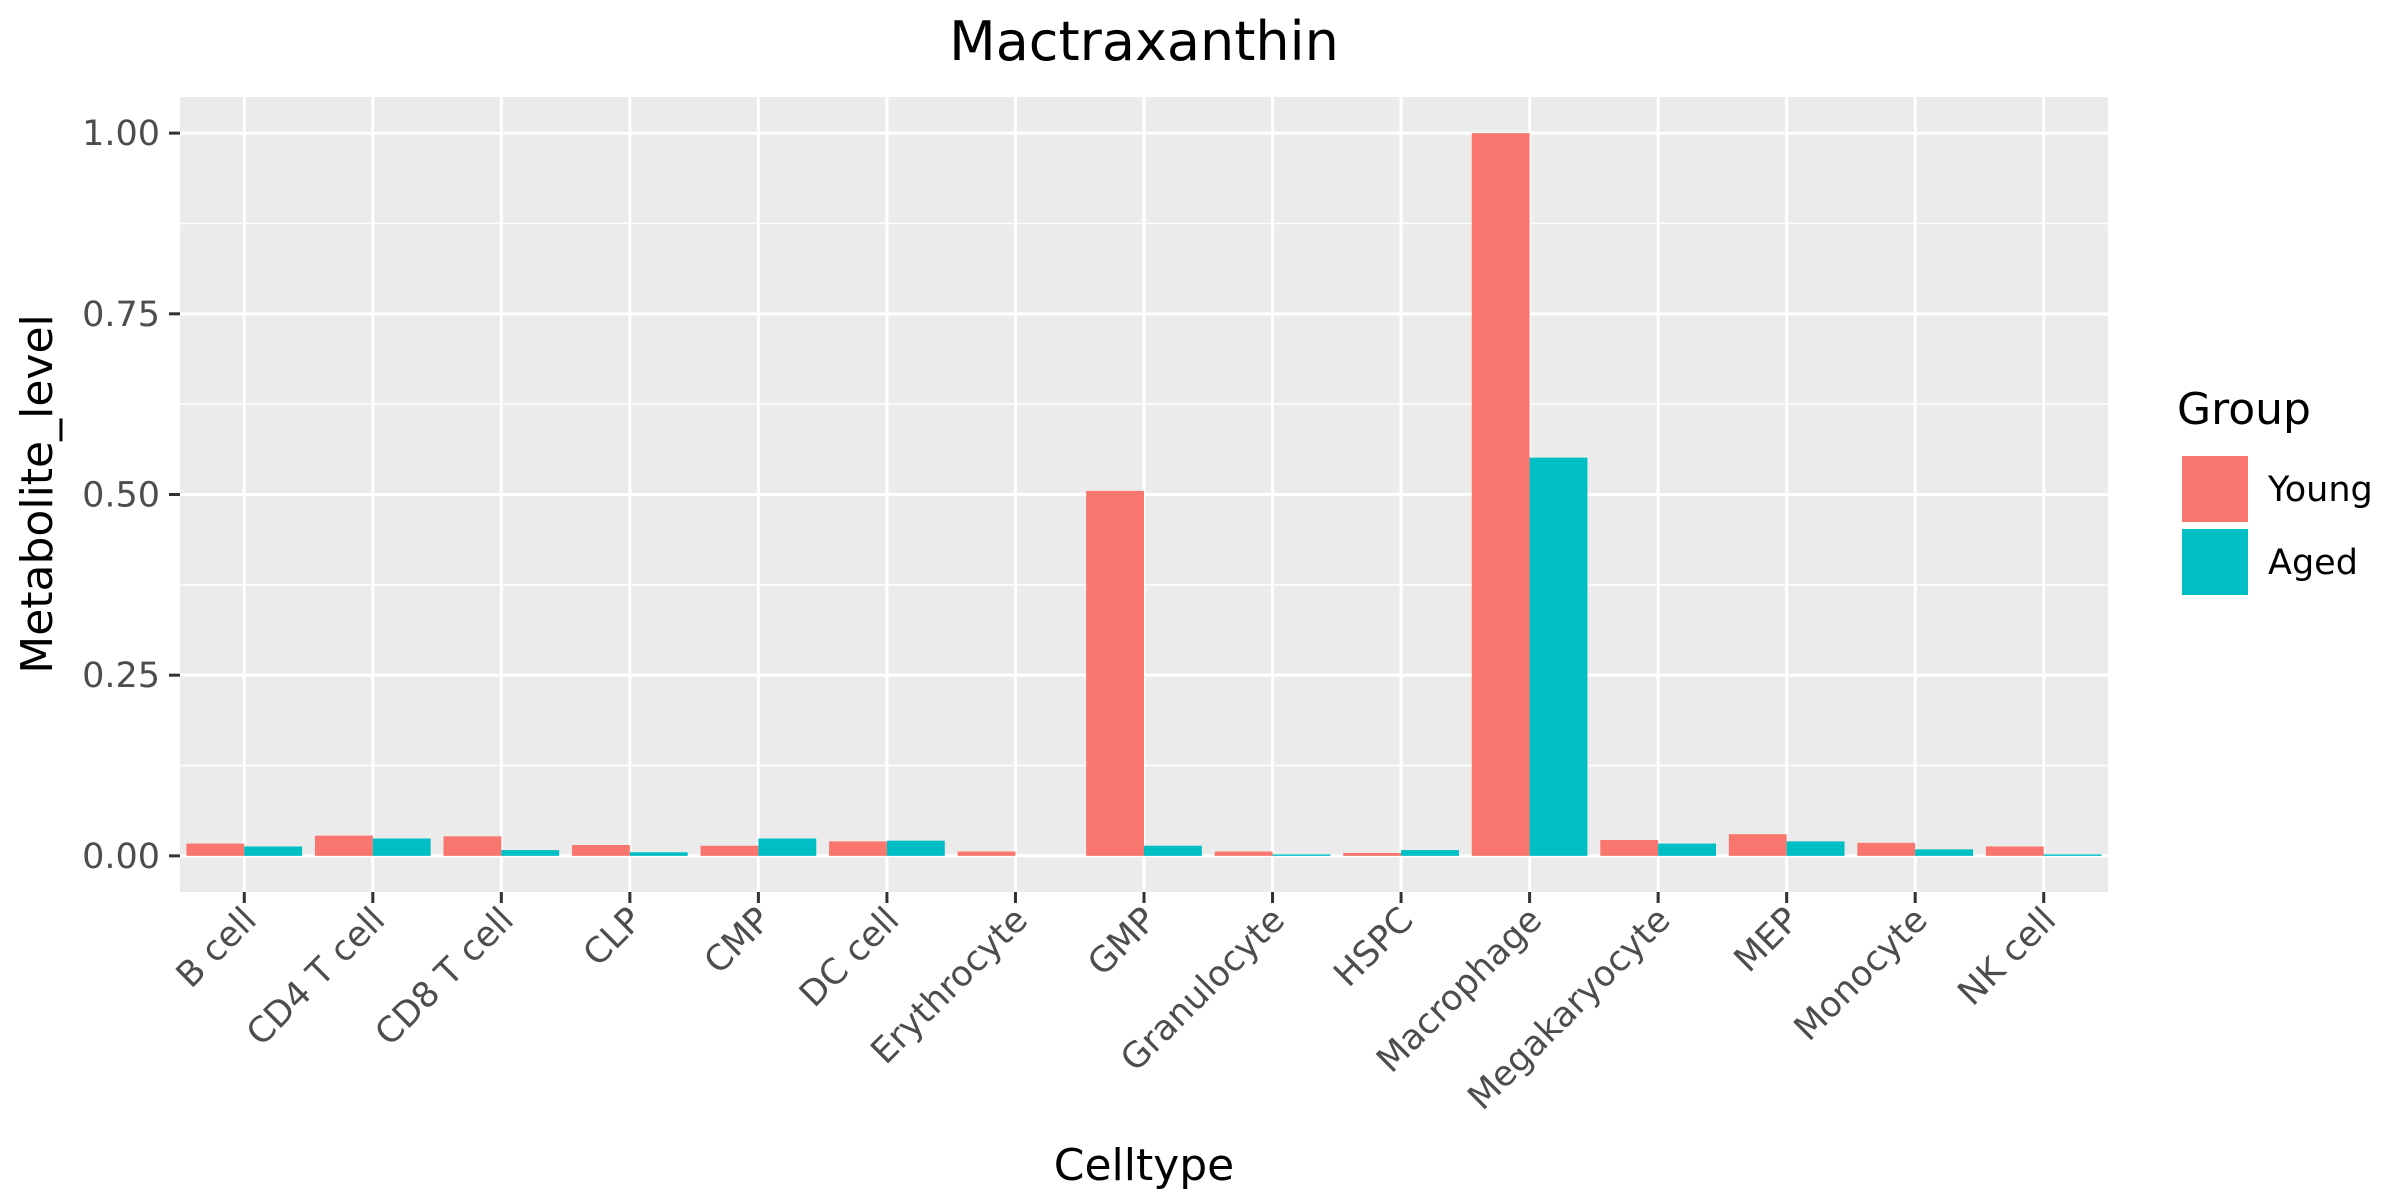 The height and width of the screenshot is (1200, 2400). I want to click on x-tick-label: B cell, so click(217, 948).